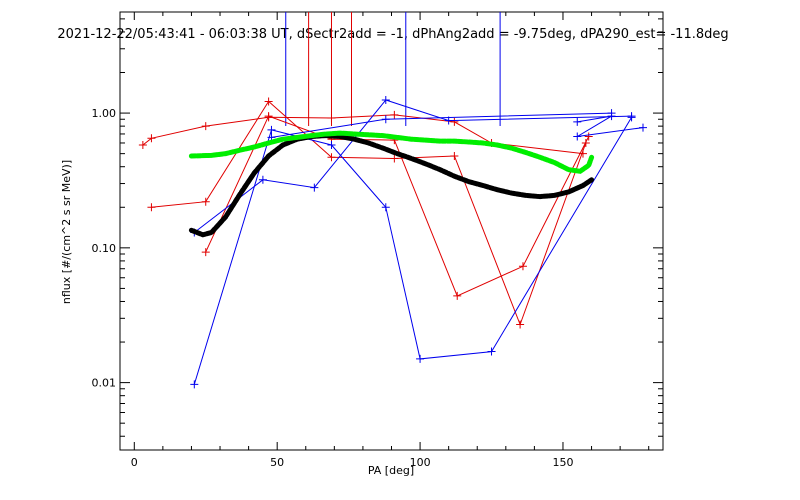  Describe the element at coordinates (134, 462) in the screenshot. I see `x-tick-label: 0` at that location.